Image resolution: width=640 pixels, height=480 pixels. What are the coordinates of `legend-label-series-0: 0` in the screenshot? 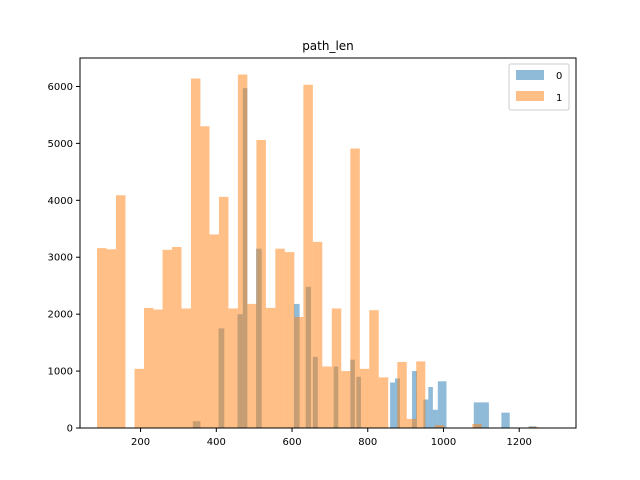 It's located at (559, 76).